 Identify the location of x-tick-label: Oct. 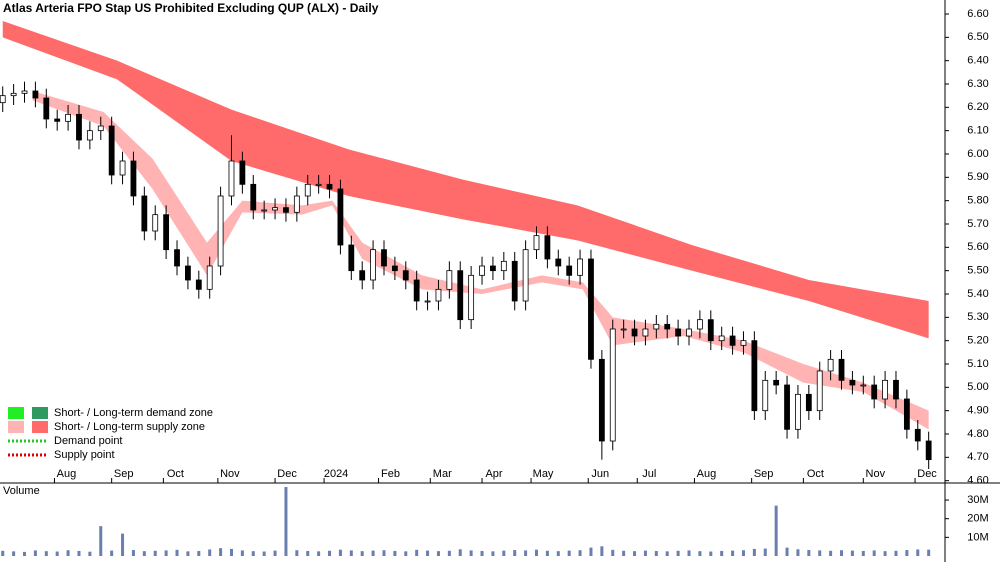
(815, 474).